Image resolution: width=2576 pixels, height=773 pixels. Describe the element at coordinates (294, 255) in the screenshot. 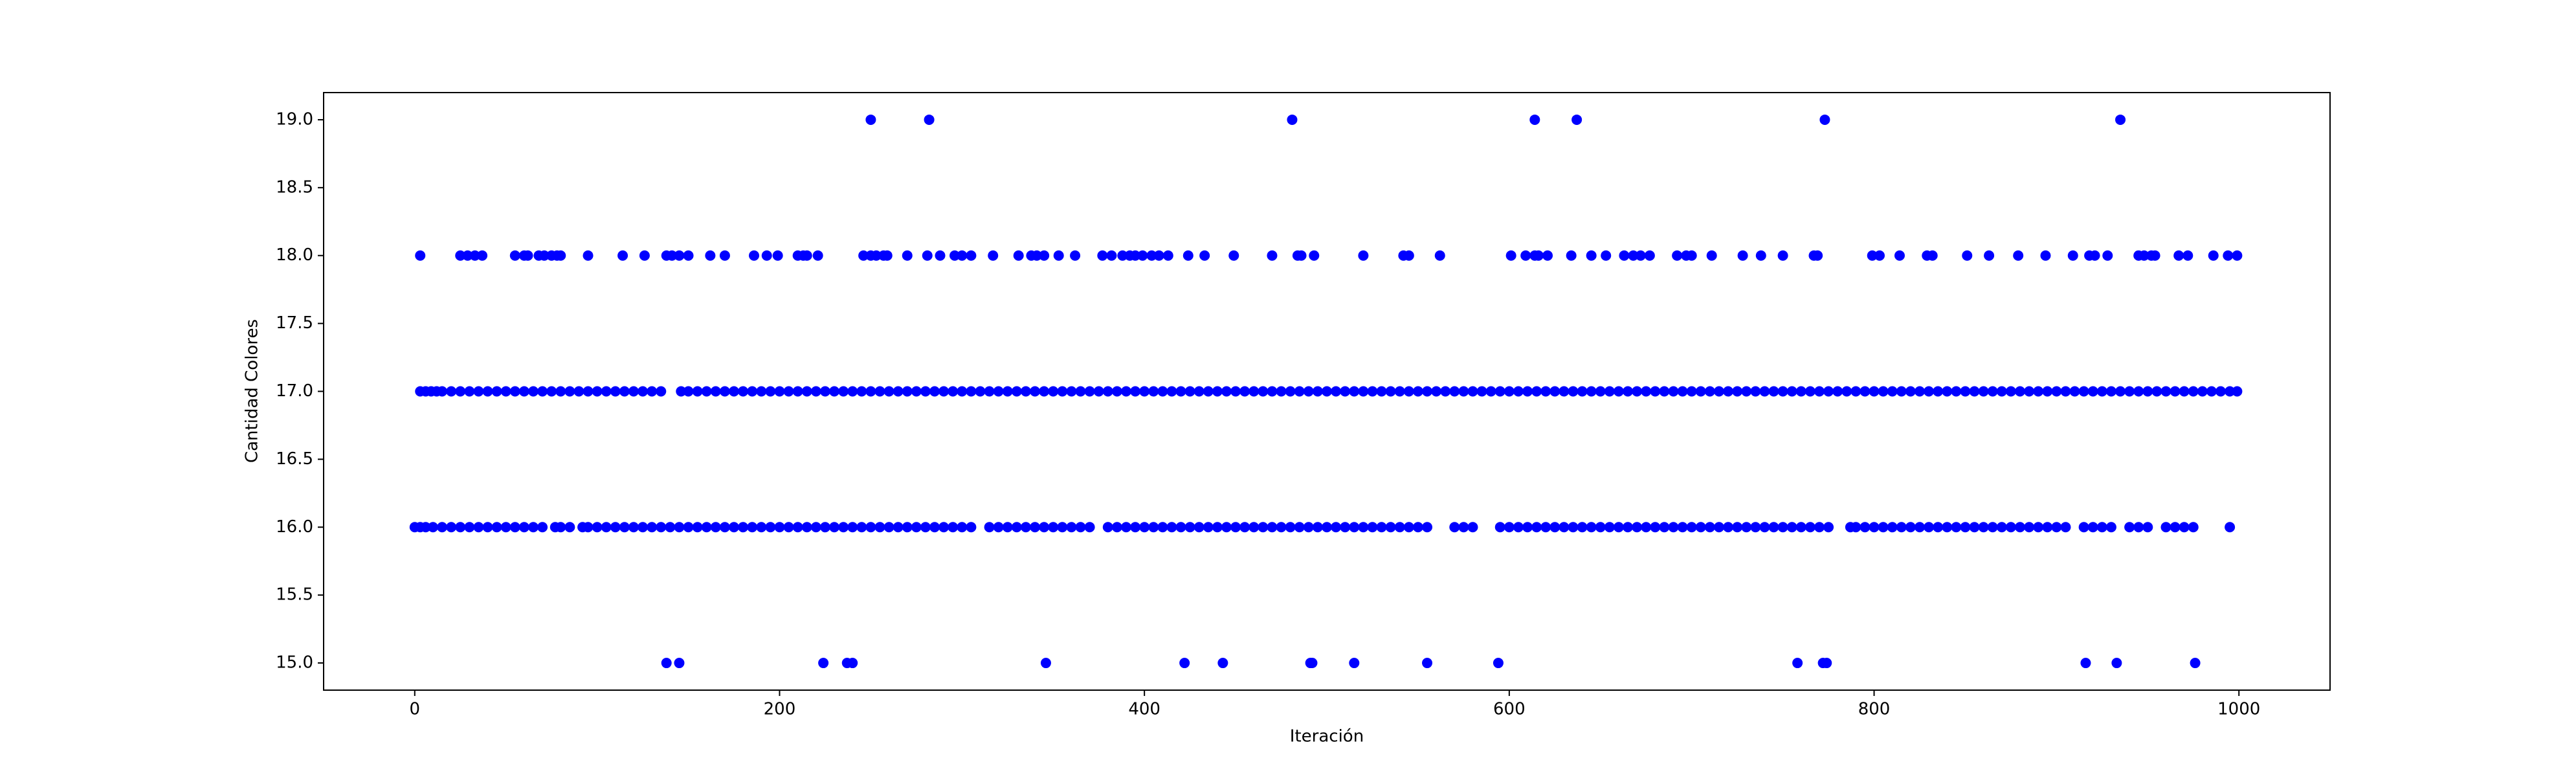

I see `y-tick-label: 18.0` at that location.